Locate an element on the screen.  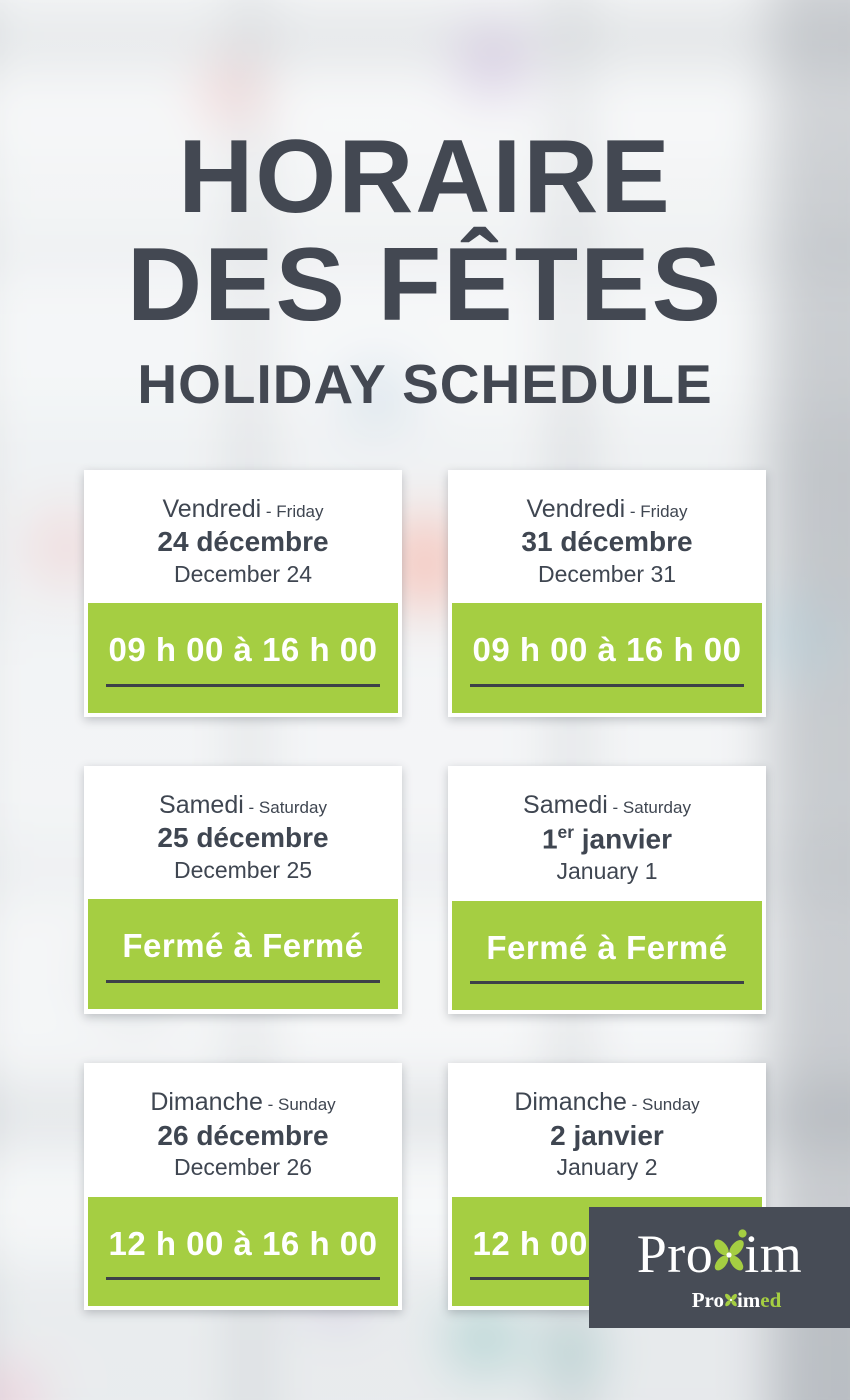
card-date-en: January 1 is located at coordinates (607, 871).